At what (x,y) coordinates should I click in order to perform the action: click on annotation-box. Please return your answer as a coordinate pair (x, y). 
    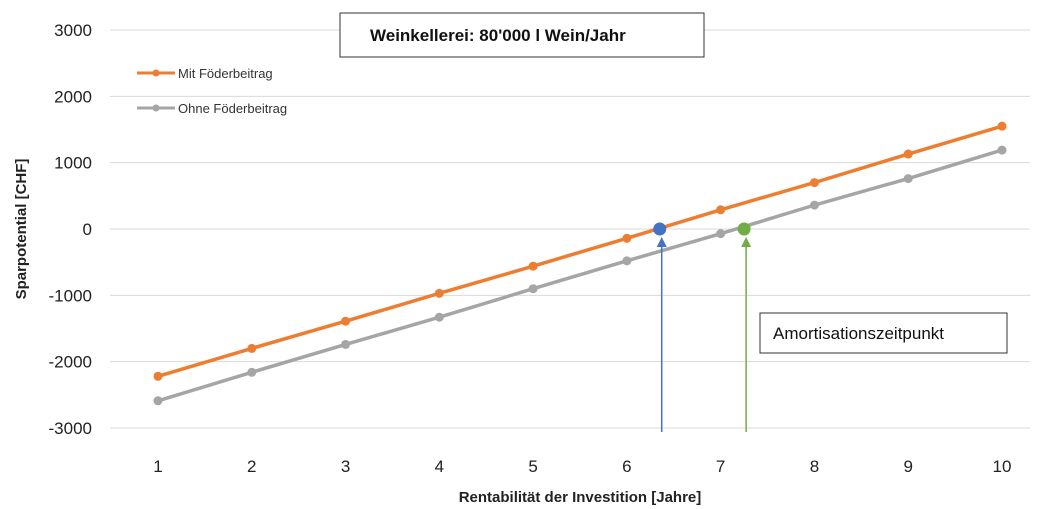
    Looking at the image, I should click on (883, 333).